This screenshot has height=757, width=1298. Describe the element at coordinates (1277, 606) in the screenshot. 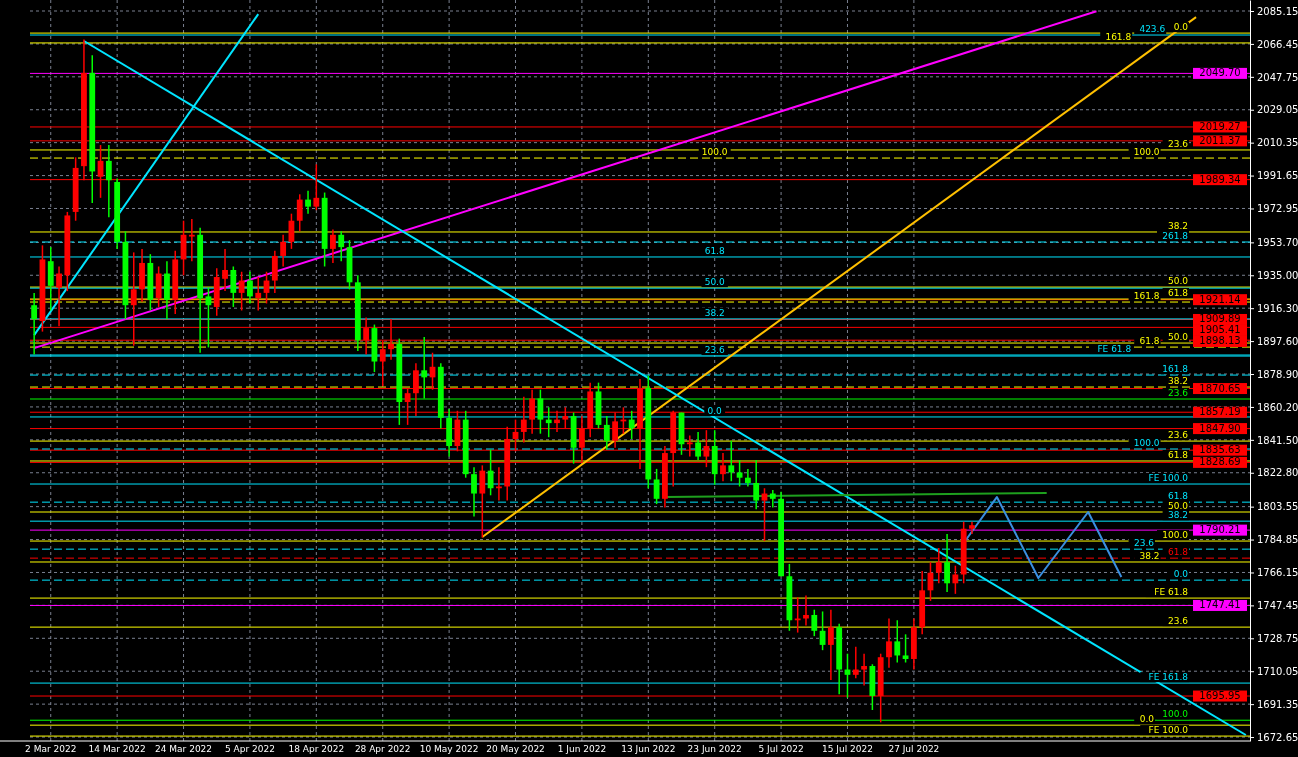

I see `y-tick-label: 1747.45` at that location.